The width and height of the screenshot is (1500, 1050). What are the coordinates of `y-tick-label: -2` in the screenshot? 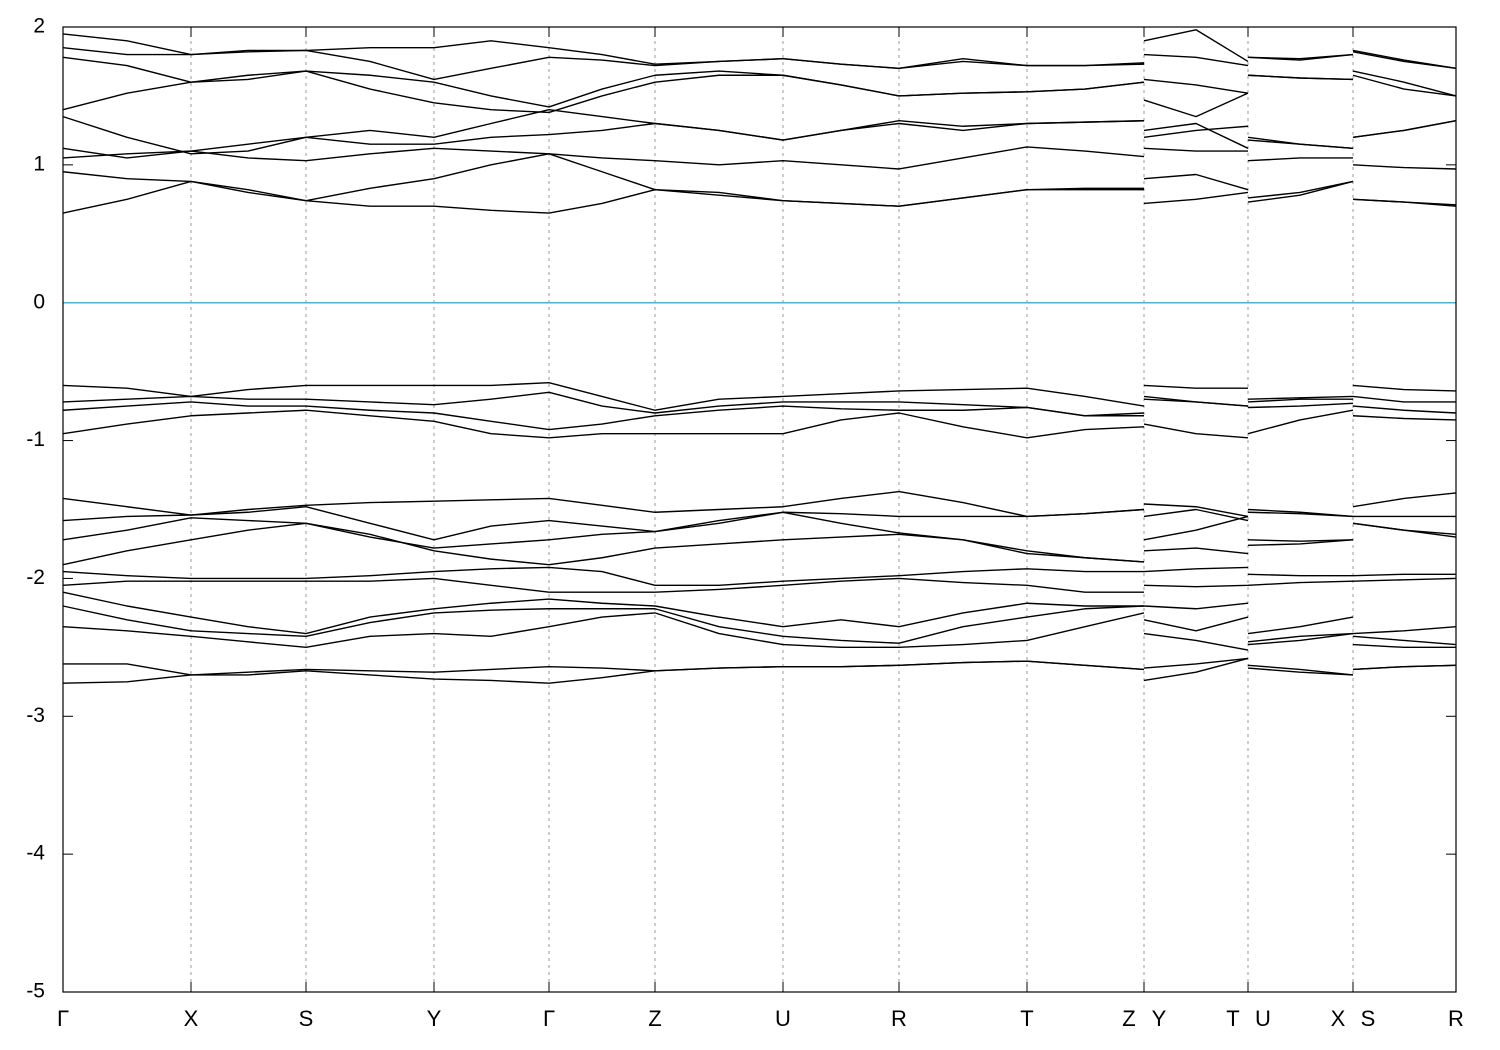 It's located at (35, 577).